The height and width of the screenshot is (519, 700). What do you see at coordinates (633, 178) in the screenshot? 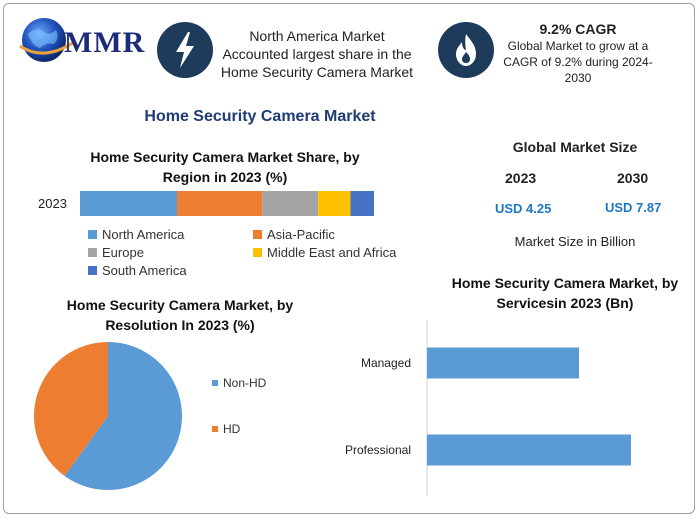
I see `market-year-2030: 2030` at bounding box center [633, 178].